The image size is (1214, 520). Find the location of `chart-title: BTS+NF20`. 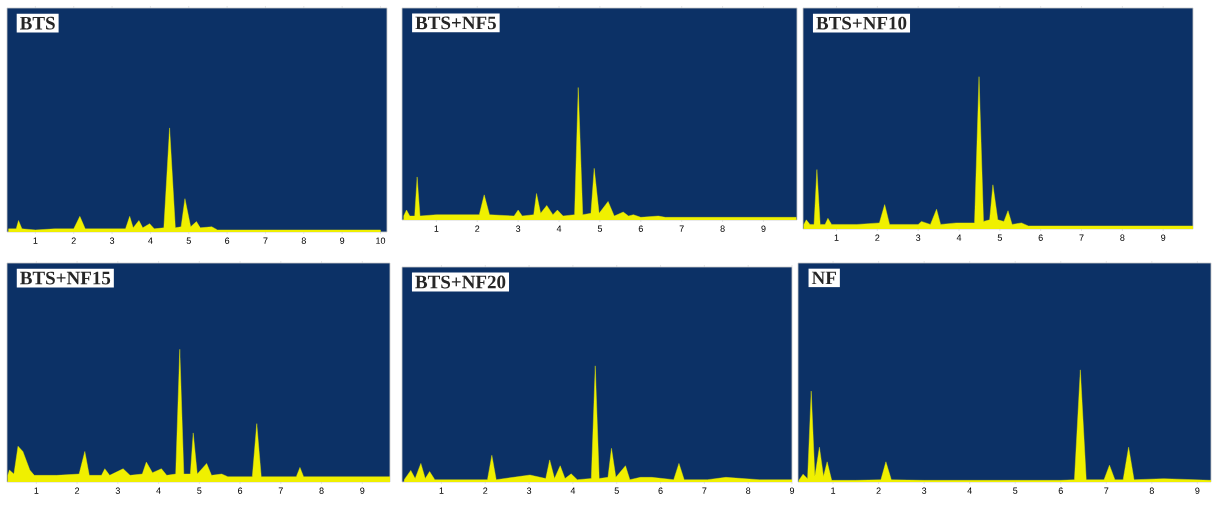

chart-title: BTS+NF20 is located at coordinates (460, 282).